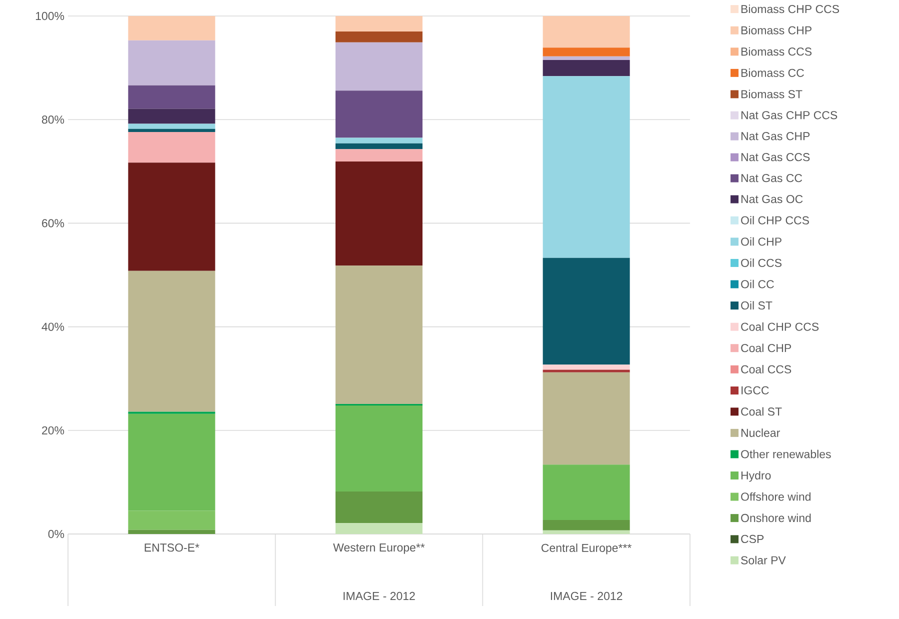  Describe the element at coordinates (755, 390) in the screenshot. I see `legend-label: IGCC` at that location.